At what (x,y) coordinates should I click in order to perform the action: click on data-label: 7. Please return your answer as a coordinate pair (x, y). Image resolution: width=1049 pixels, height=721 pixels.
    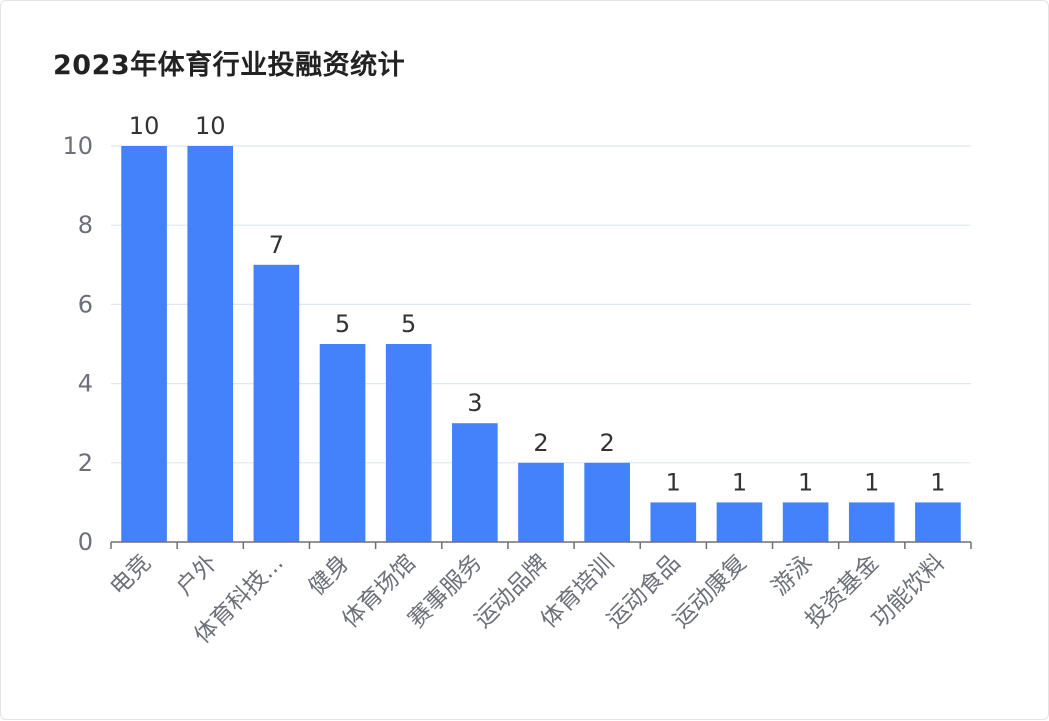
    Looking at the image, I should click on (276, 245).